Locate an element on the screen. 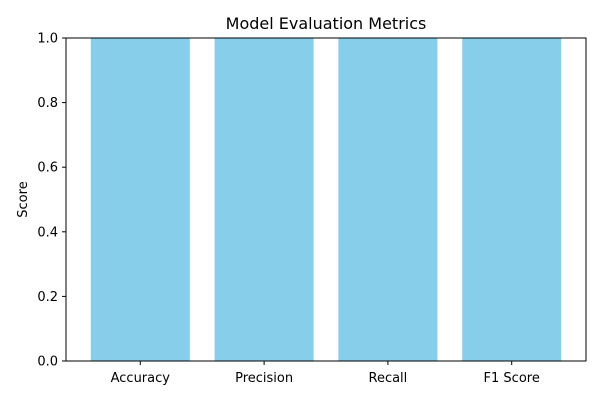 This screenshot has width=600, height=400. bar-recall is located at coordinates (388, 199).